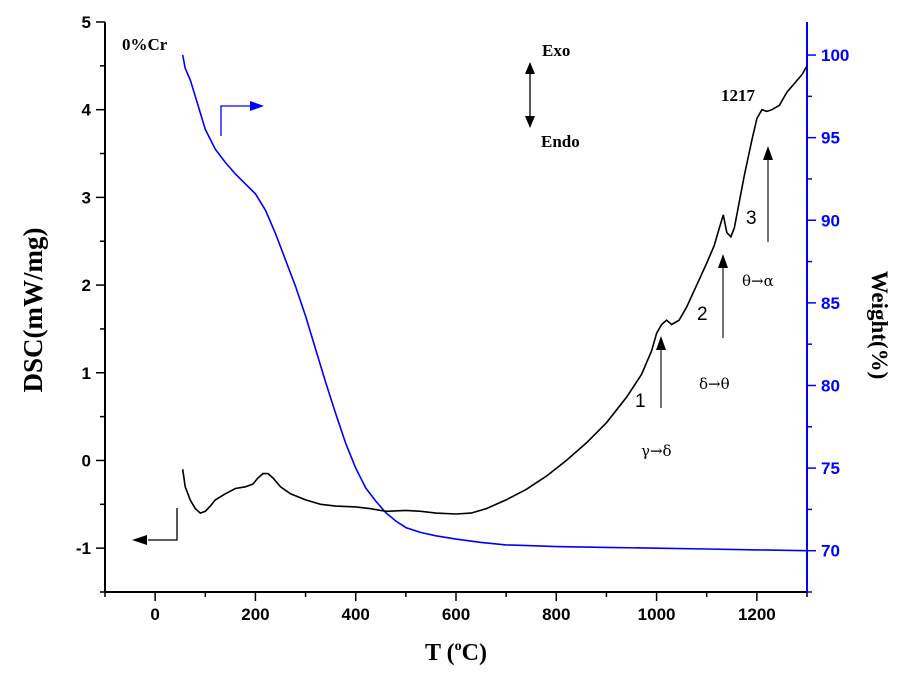 The width and height of the screenshot is (898, 673). What do you see at coordinates (86, 460) in the screenshot?
I see `y-left-tick-label: 0` at bounding box center [86, 460].